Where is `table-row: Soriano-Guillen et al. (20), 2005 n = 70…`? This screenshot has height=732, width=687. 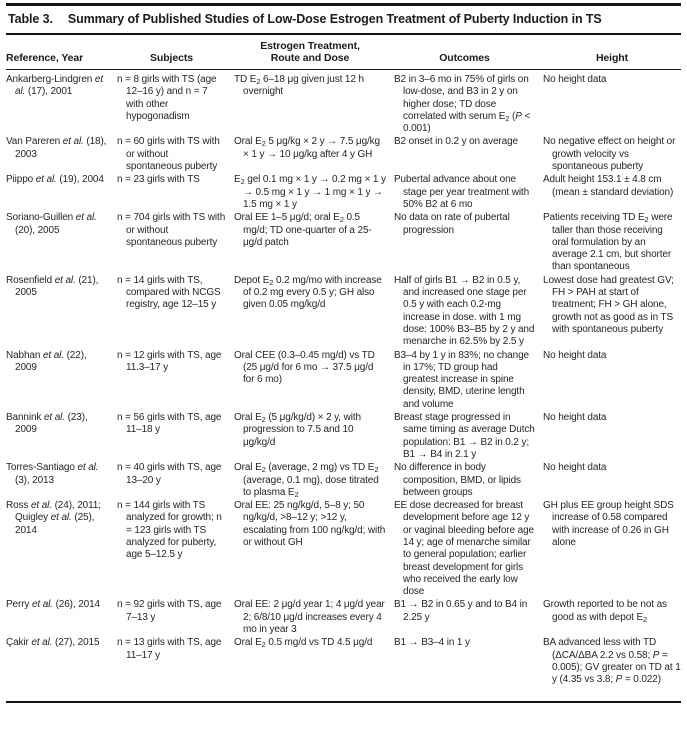 table-row: Soriano-Guillen et al. (20), 2005 n = 70… is located at coordinates (343, 243).